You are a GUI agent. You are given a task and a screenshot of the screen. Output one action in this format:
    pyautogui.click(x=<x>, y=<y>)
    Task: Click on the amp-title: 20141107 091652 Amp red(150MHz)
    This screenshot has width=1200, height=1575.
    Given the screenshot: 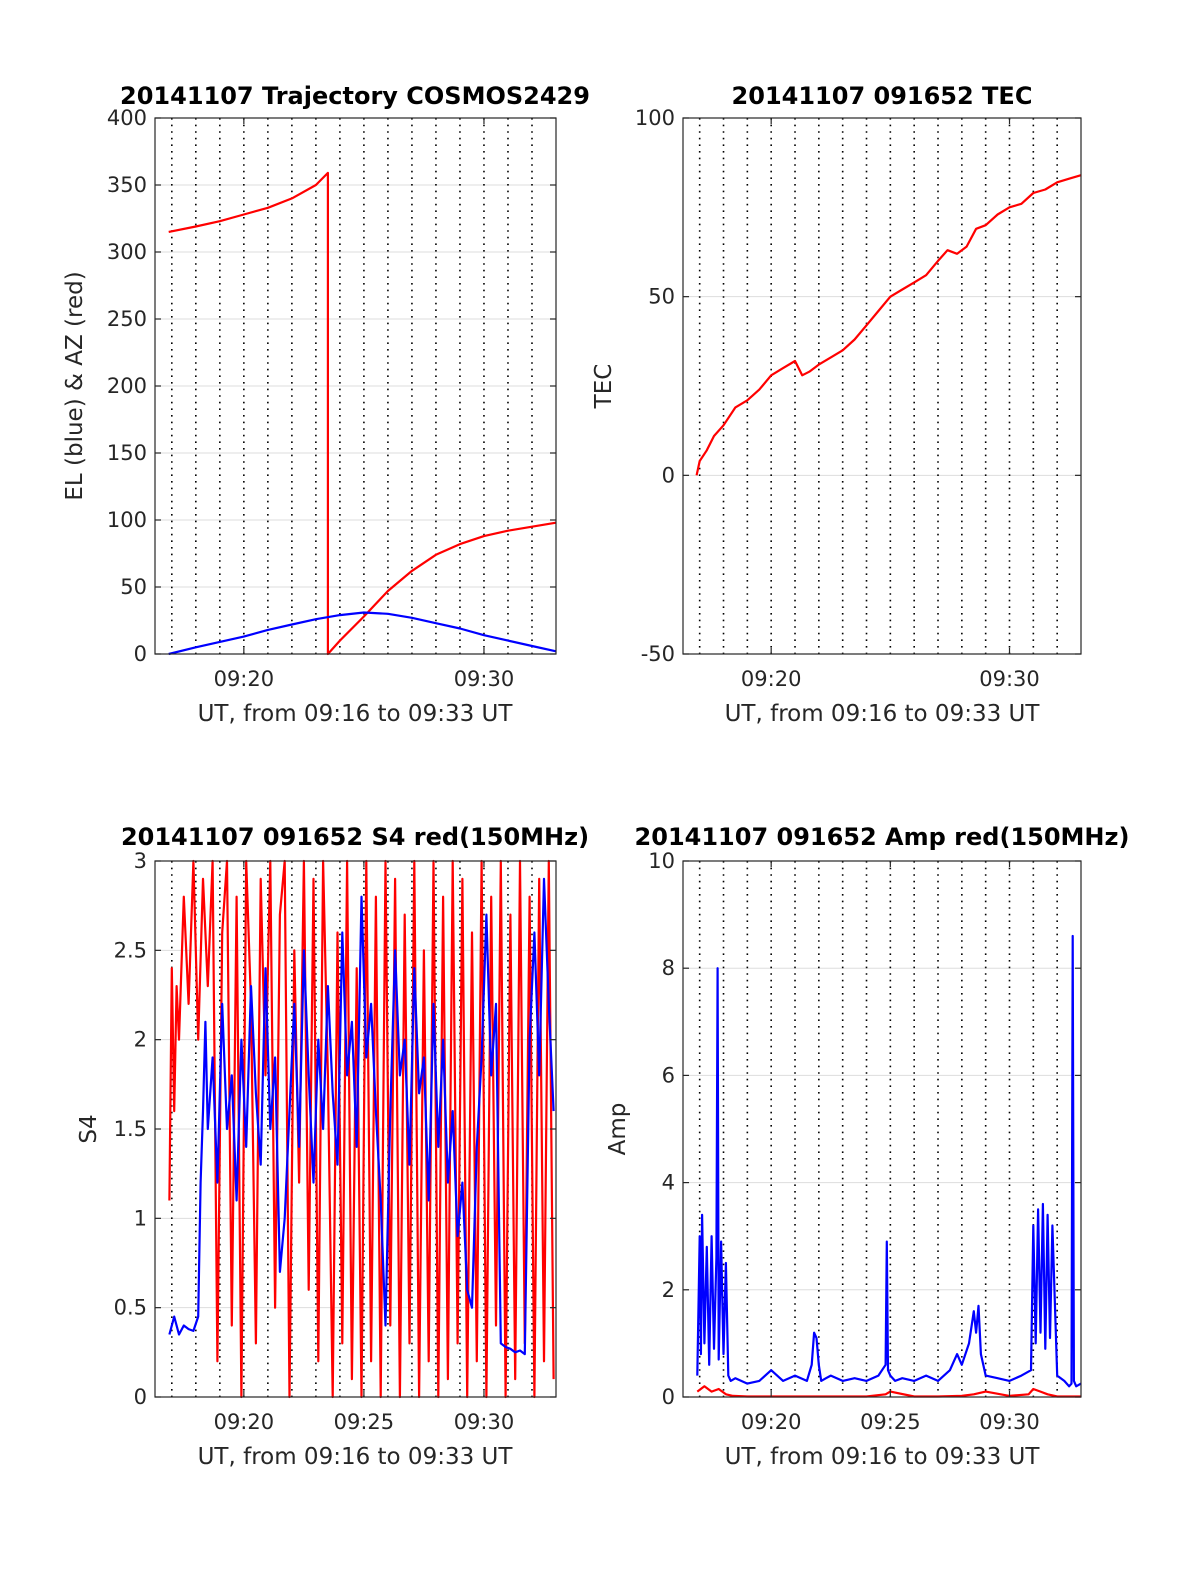 What is the action you would take?
    pyautogui.click(x=882, y=837)
    